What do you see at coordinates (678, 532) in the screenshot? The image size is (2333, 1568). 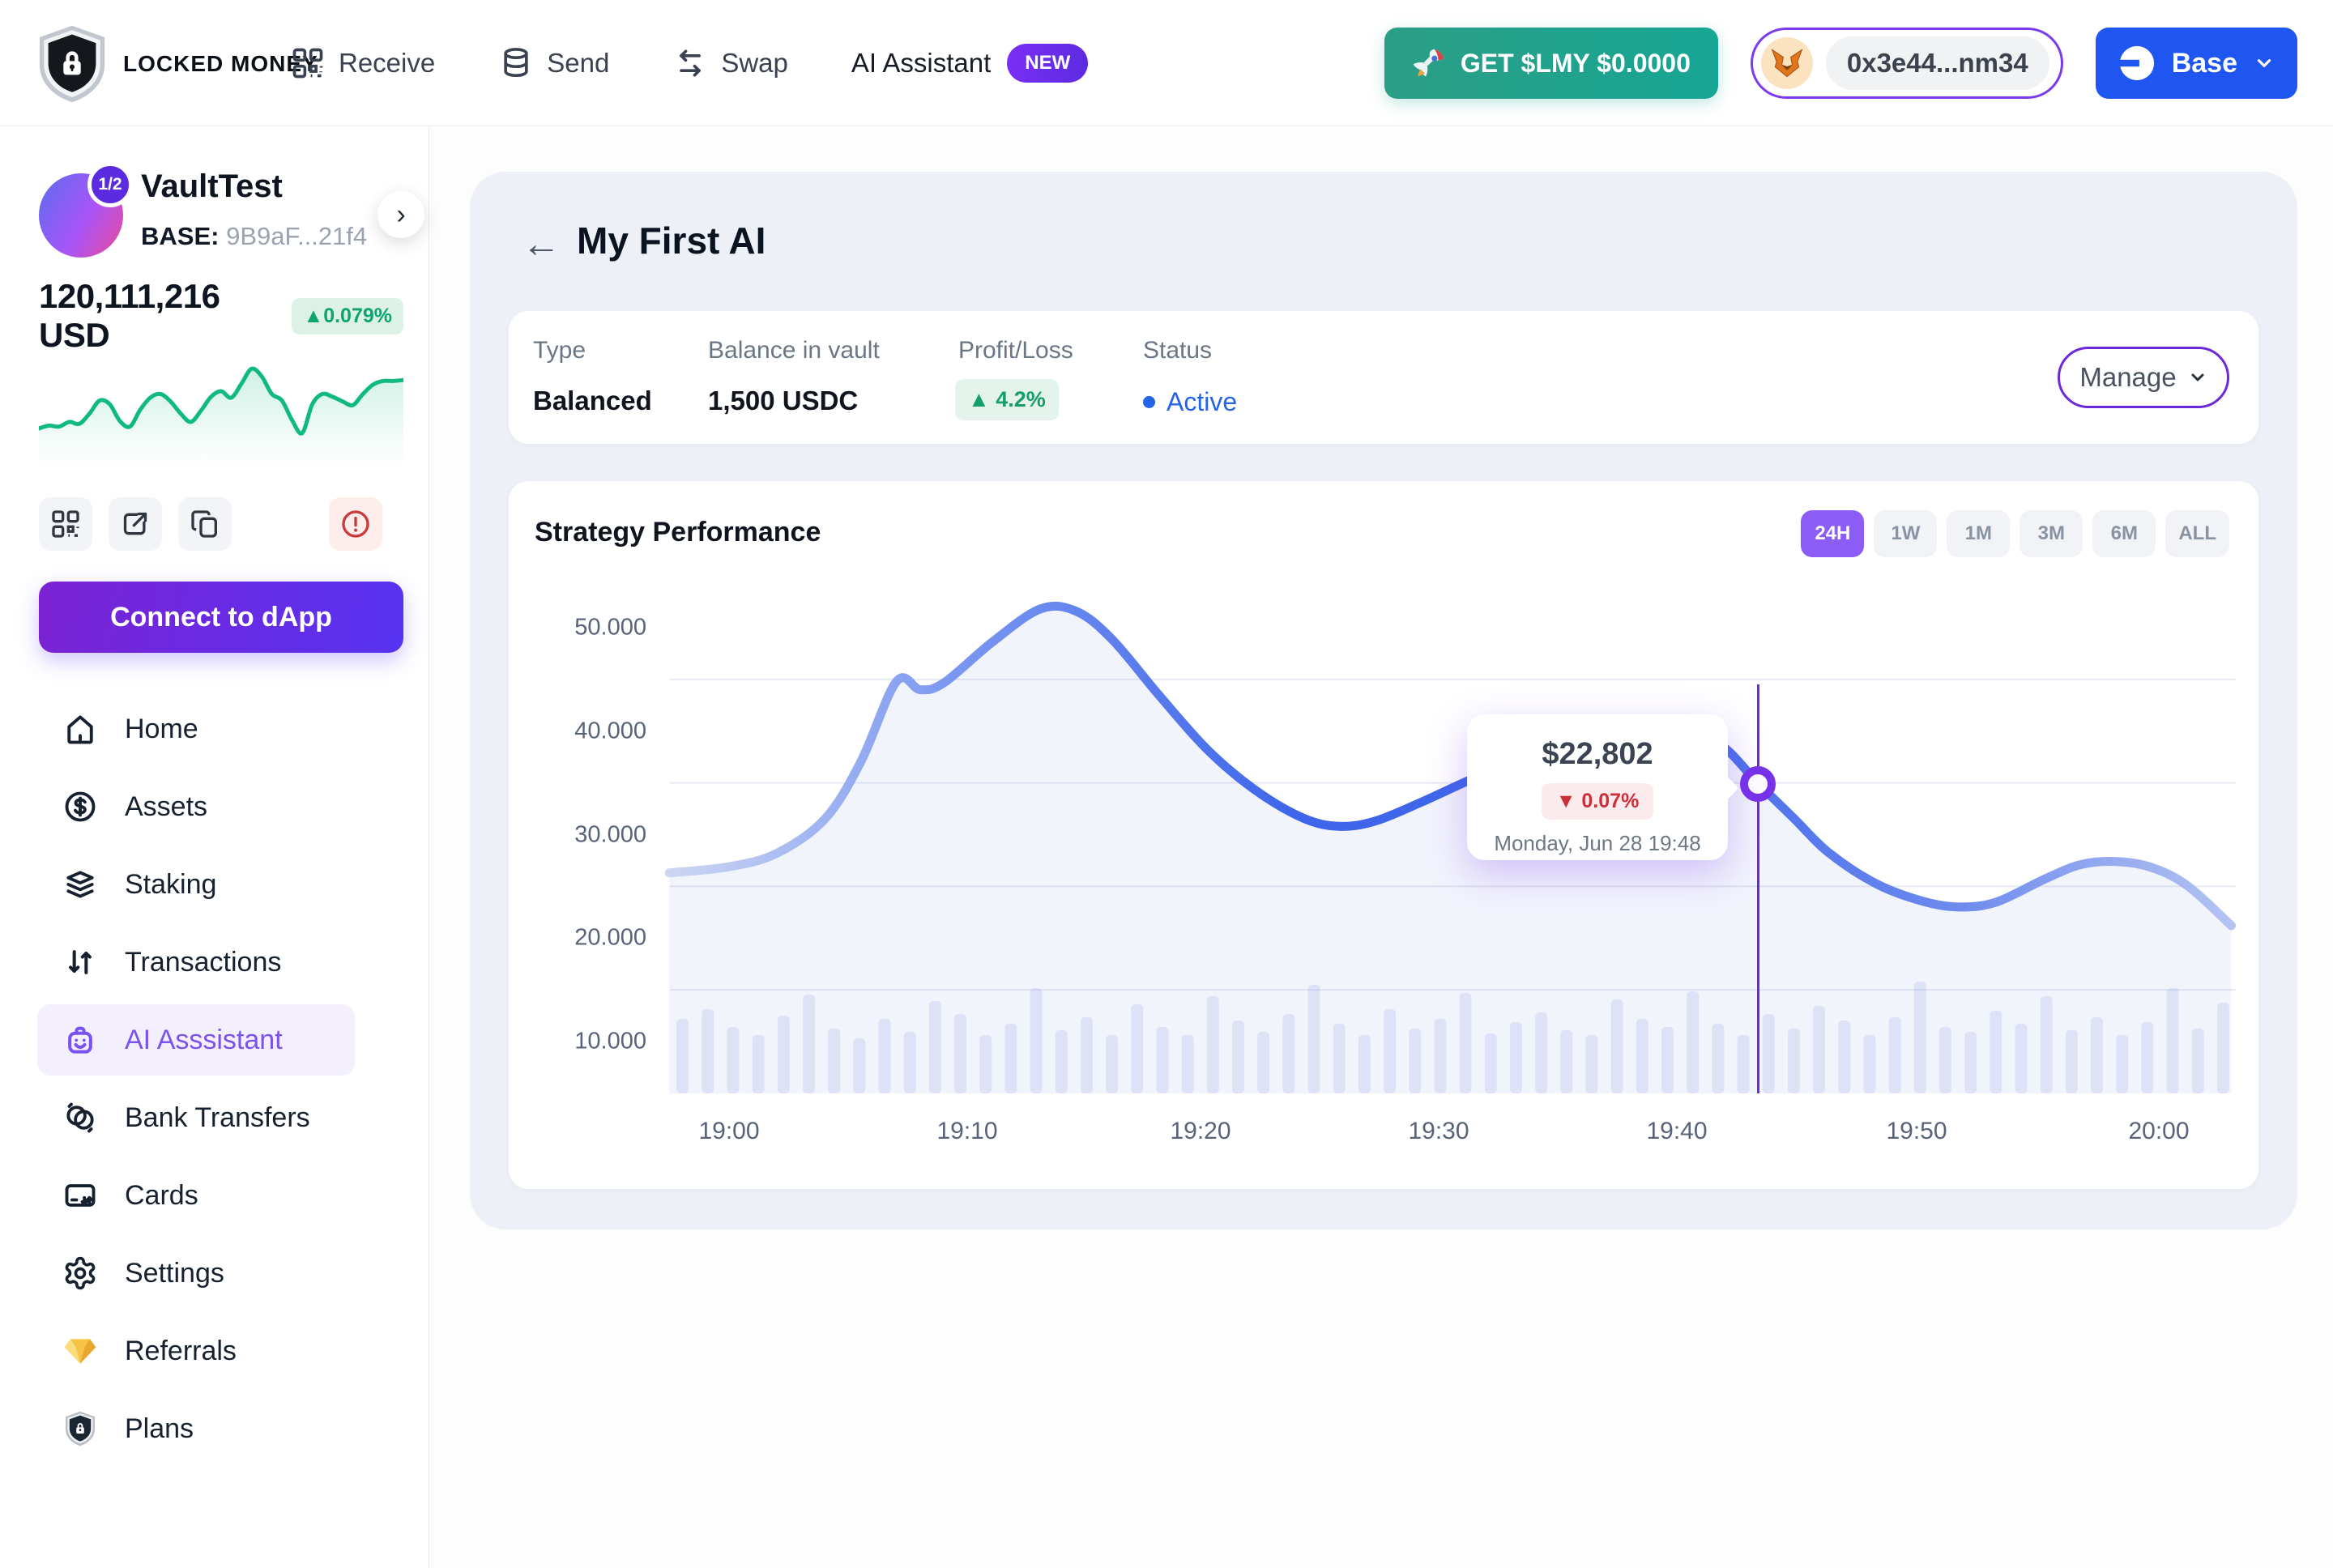 I see `chart-title: Strategy Performance` at bounding box center [678, 532].